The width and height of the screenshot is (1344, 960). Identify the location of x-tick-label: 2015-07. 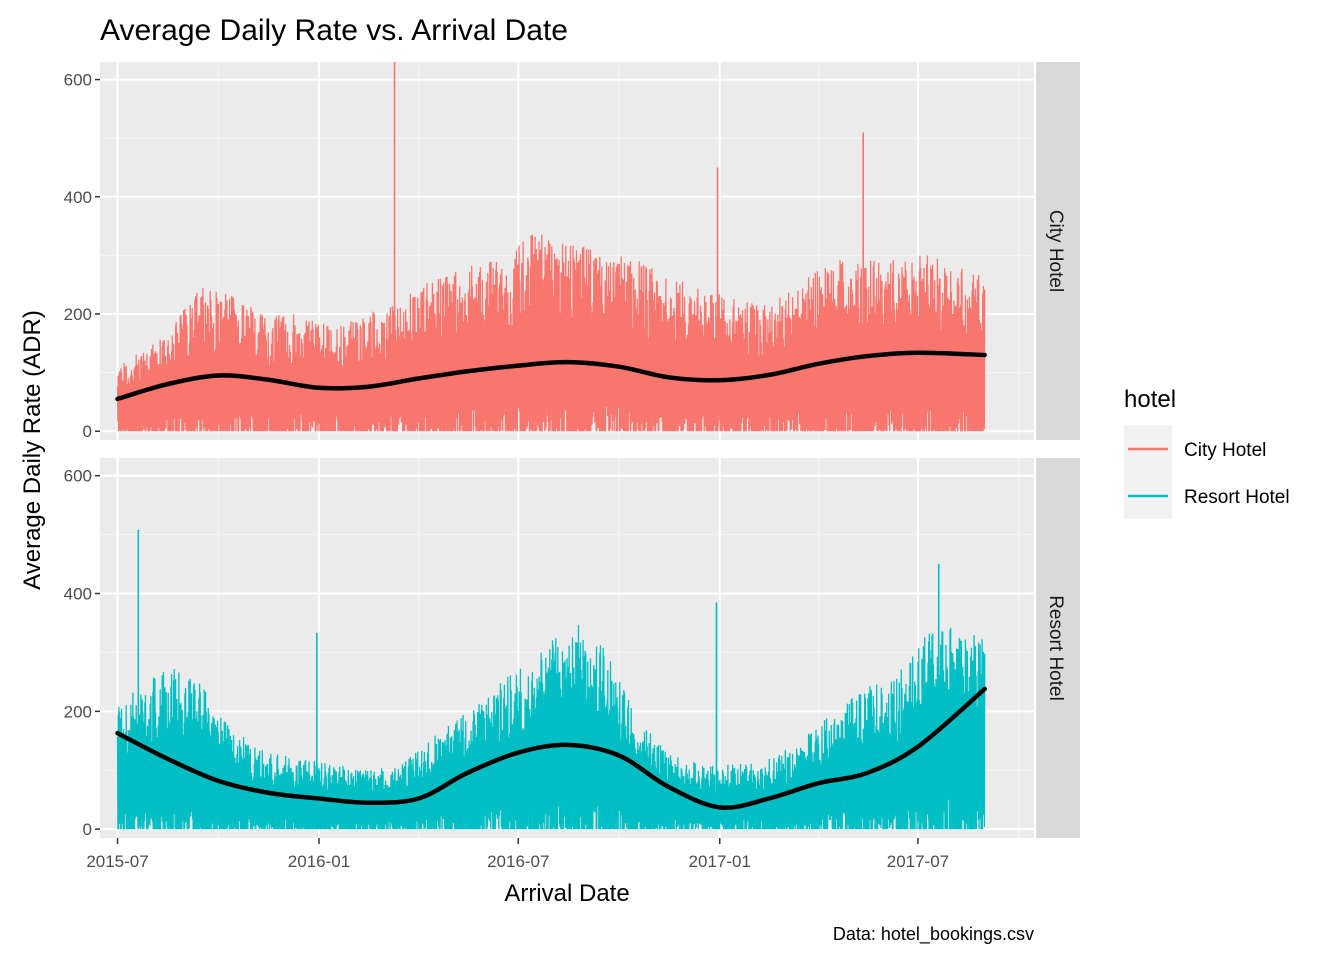
(117, 861).